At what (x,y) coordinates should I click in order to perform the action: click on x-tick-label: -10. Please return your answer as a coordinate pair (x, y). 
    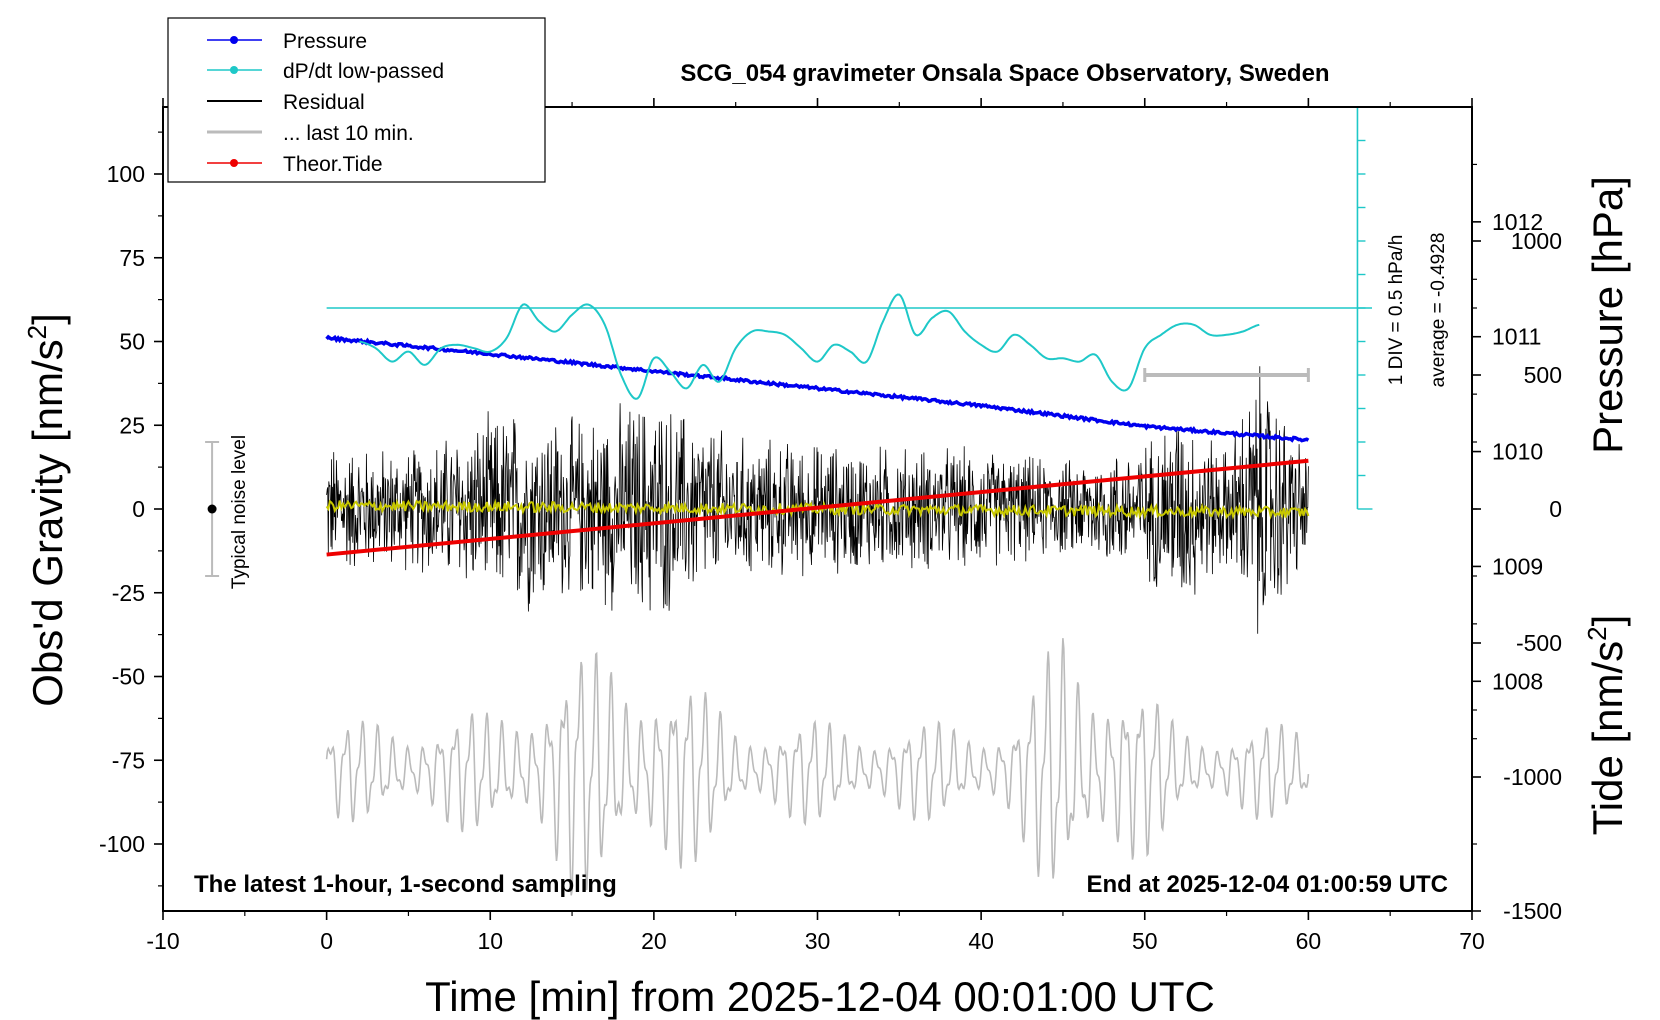
    Looking at the image, I should click on (162, 941).